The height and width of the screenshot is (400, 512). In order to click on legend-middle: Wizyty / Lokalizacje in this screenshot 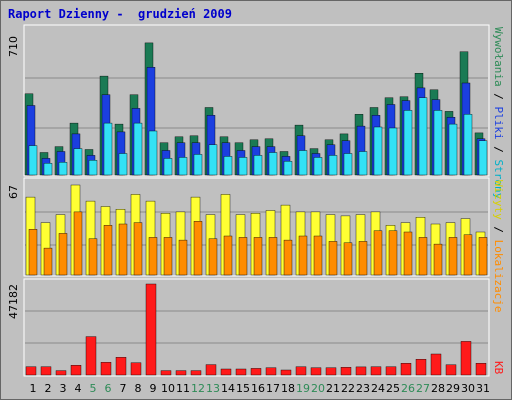, I will do `click(498, 246)`.